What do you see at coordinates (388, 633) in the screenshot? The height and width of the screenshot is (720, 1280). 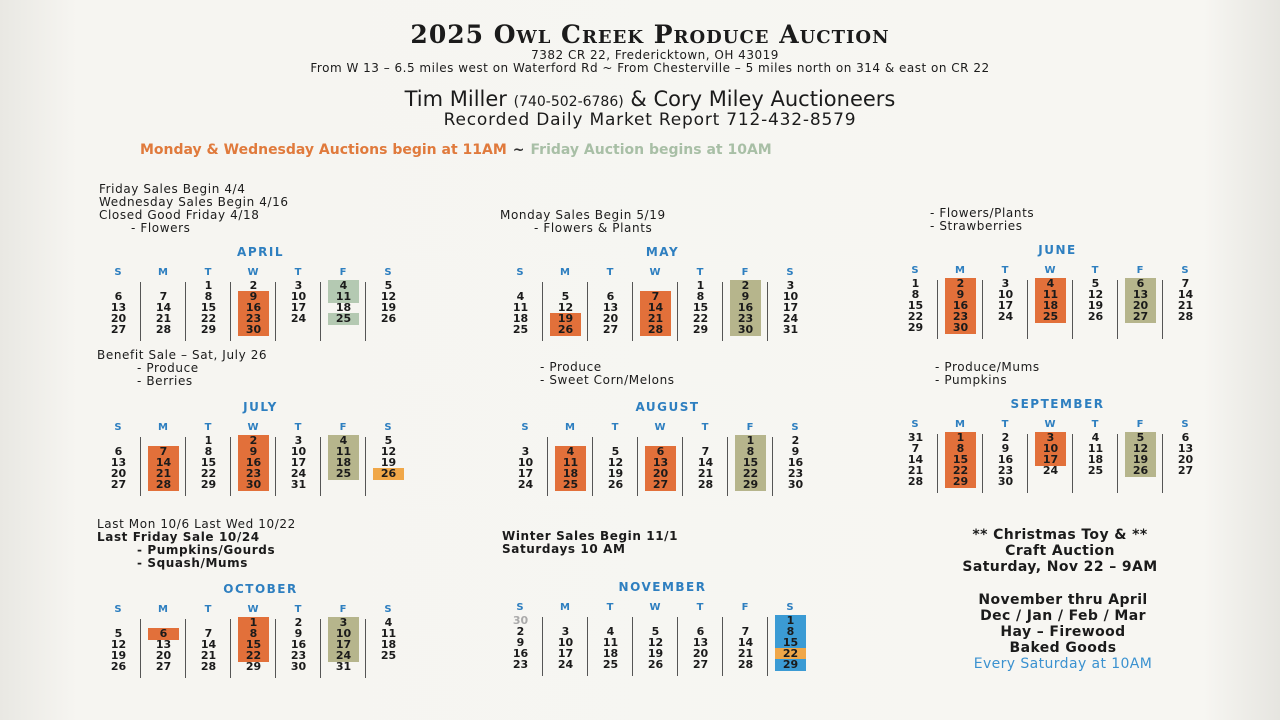 I see `calendar-day: 11` at bounding box center [388, 633].